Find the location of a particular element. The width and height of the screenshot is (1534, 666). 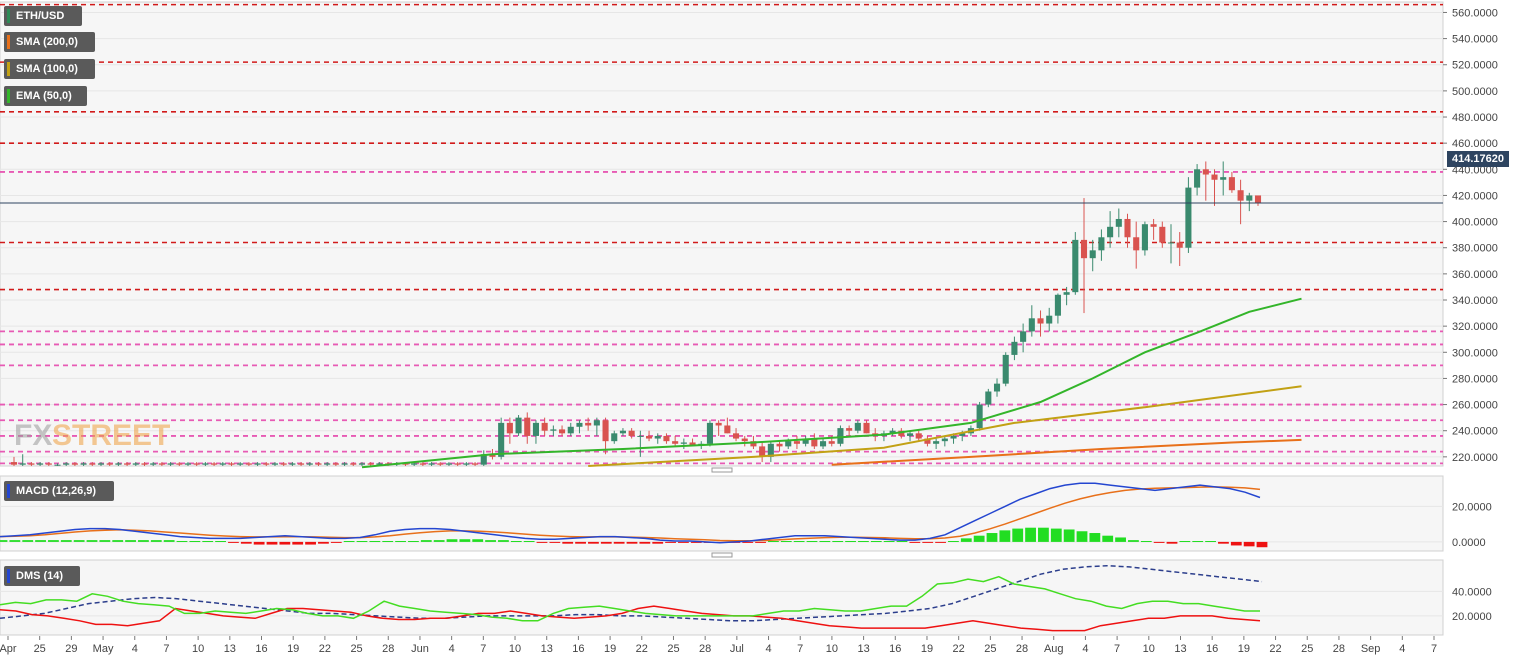

price-axis-label: 340.0000 is located at coordinates (1475, 301).